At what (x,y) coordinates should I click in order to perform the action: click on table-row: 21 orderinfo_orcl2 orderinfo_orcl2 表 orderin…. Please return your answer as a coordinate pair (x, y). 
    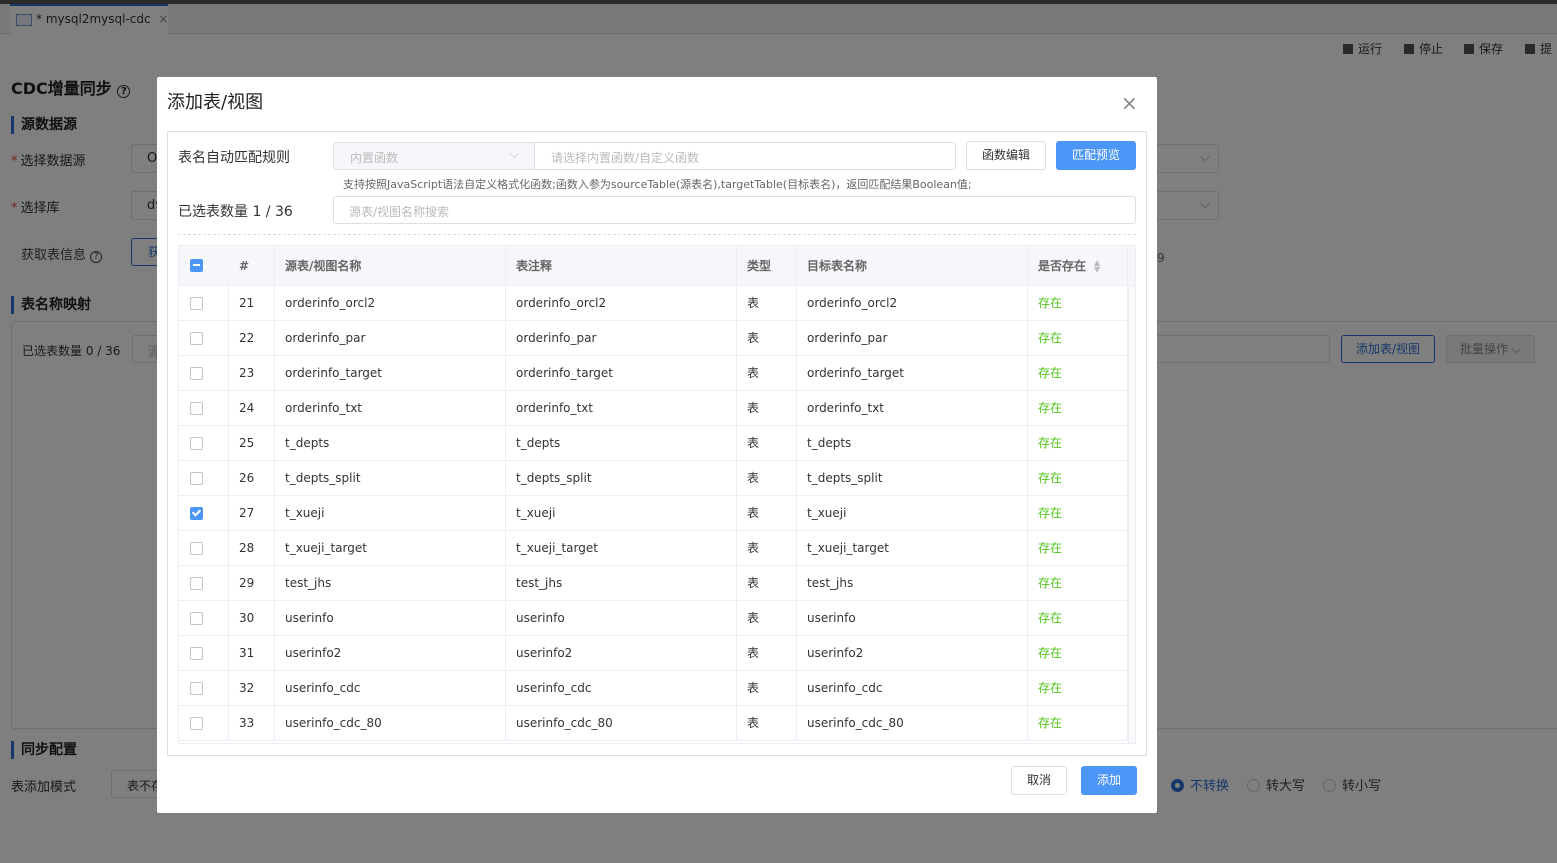
    Looking at the image, I should click on (653, 303).